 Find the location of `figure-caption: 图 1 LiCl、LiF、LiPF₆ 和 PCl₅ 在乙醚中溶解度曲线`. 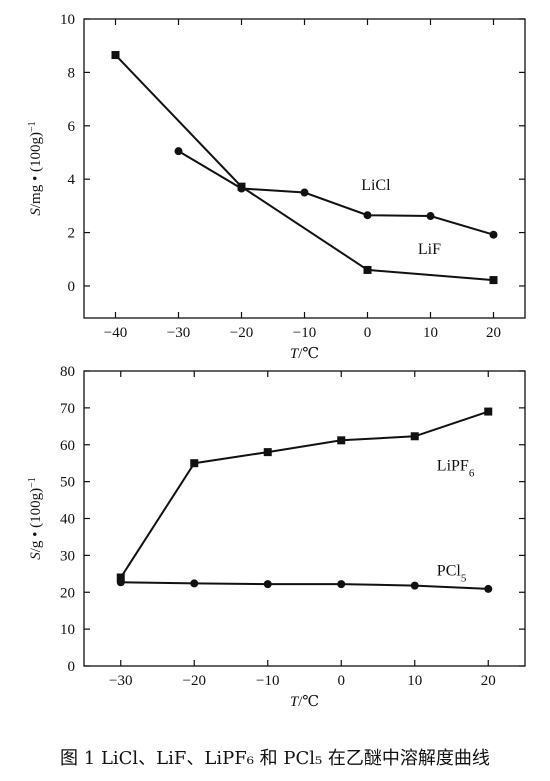

figure-caption: 图 1 LiCl、LiF、LiPF₆ 和 PCl₅ 在乙醚中溶解度曲线 is located at coordinates (275, 758).